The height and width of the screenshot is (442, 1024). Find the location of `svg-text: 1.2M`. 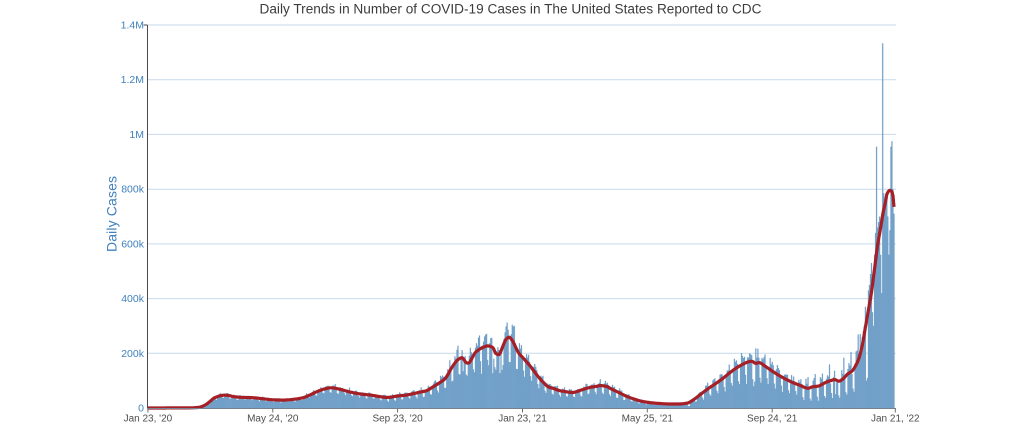

svg-text: 1.2M is located at coordinates (132, 80).